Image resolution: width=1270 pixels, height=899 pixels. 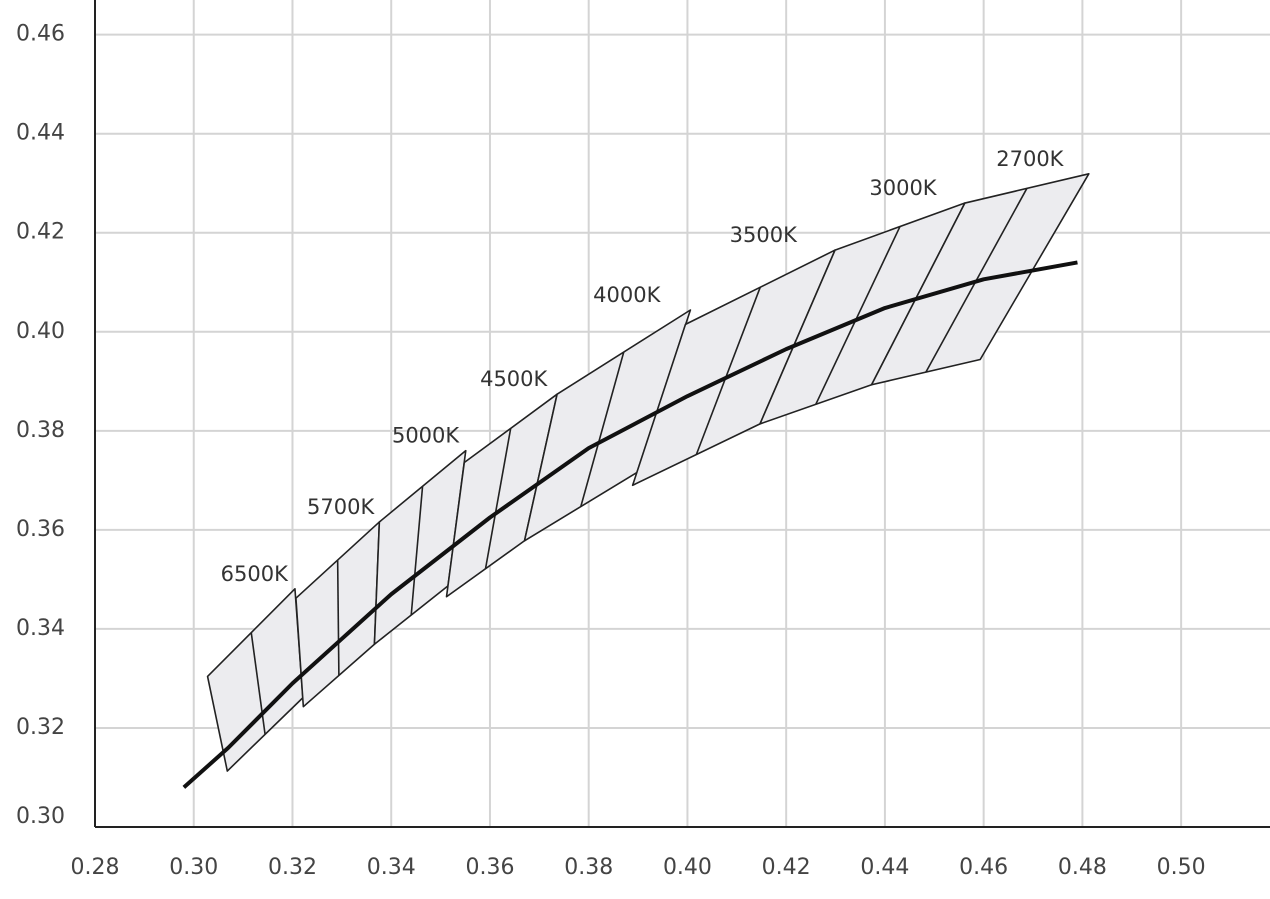 I want to click on region-label: 5000K, so click(x=426, y=436).